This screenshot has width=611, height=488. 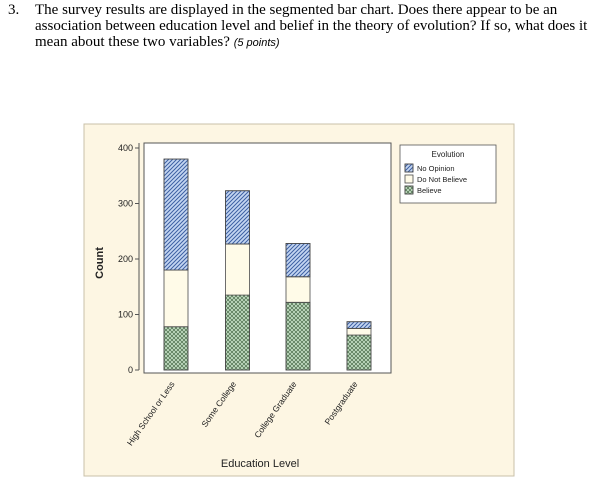 I want to click on legend-label-believe: Believe, so click(x=429, y=190).